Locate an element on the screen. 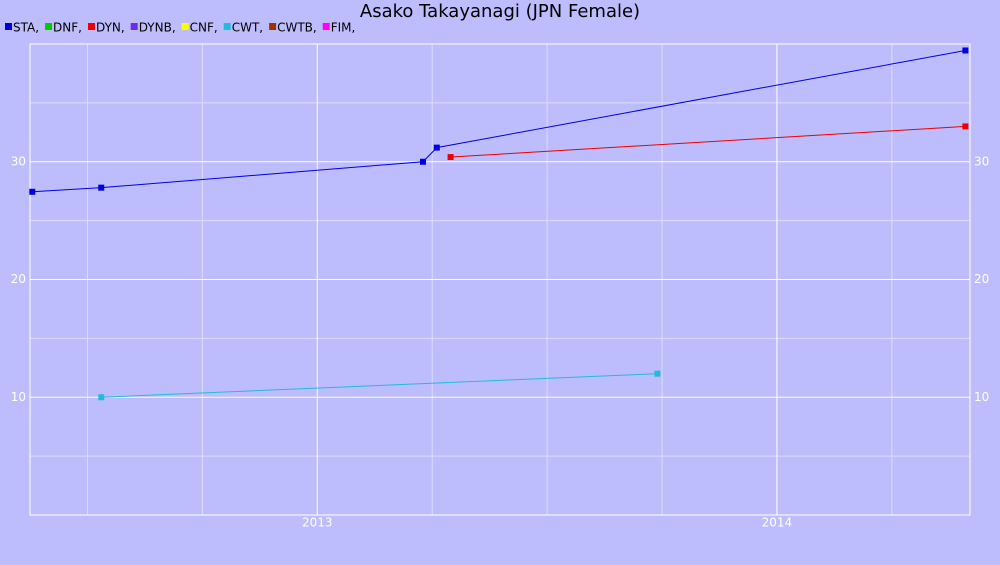  legend-label: CWTB, is located at coordinates (297, 28).